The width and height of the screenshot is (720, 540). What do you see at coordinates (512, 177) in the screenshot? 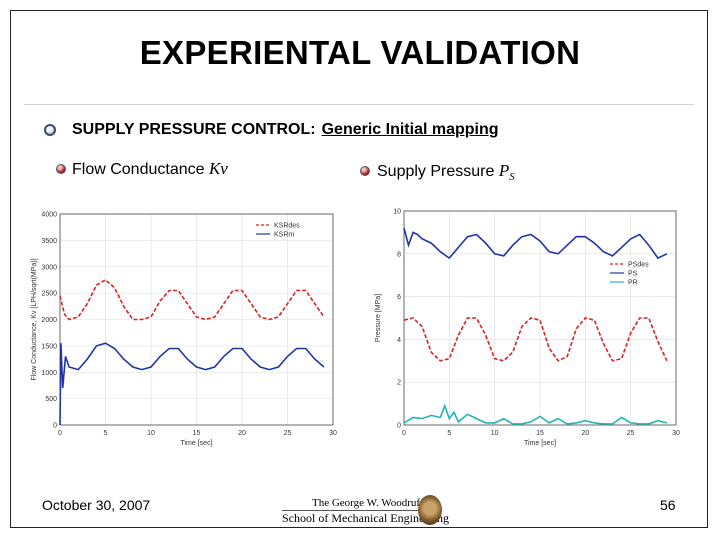
I see `bullet3-subscript: S` at bounding box center [512, 177].